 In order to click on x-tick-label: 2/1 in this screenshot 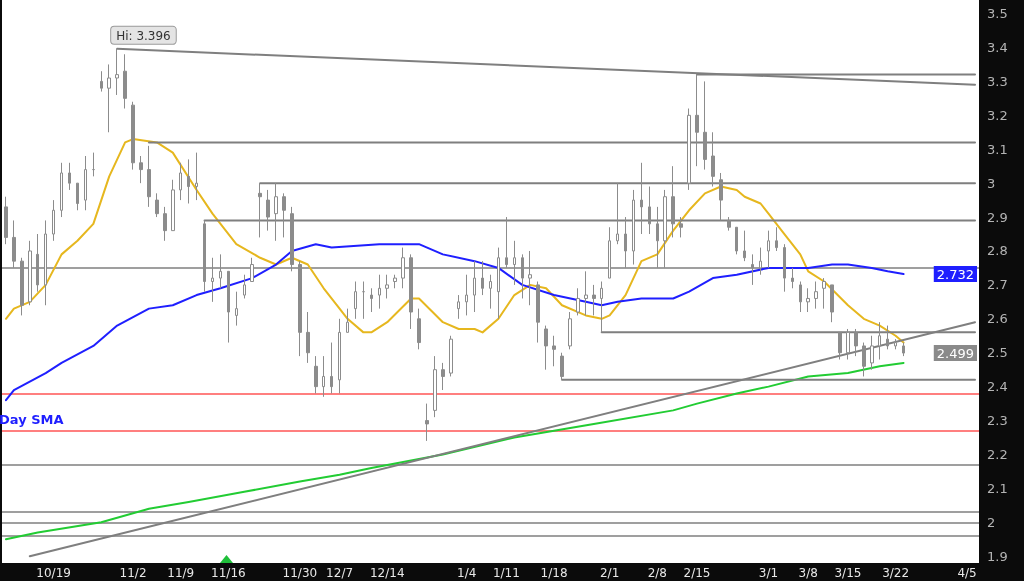, I will do `click(609, 573)`.